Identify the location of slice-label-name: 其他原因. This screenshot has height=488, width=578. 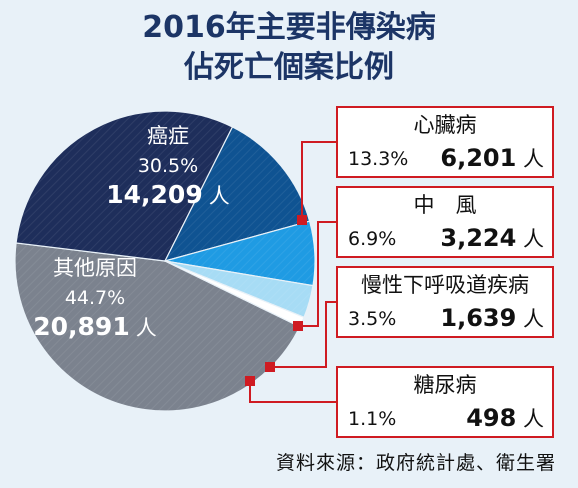
(95, 268).